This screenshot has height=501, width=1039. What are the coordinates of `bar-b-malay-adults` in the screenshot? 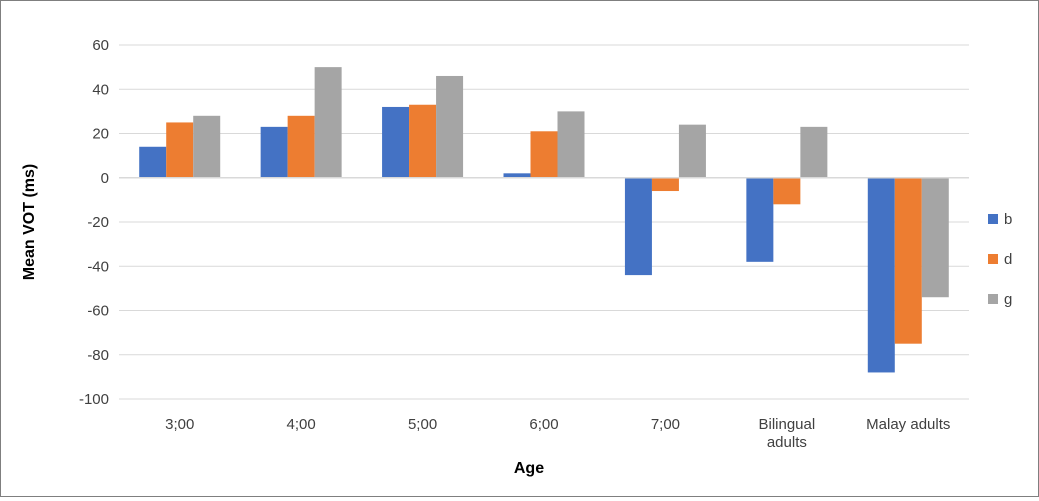 It's located at (881, 275).